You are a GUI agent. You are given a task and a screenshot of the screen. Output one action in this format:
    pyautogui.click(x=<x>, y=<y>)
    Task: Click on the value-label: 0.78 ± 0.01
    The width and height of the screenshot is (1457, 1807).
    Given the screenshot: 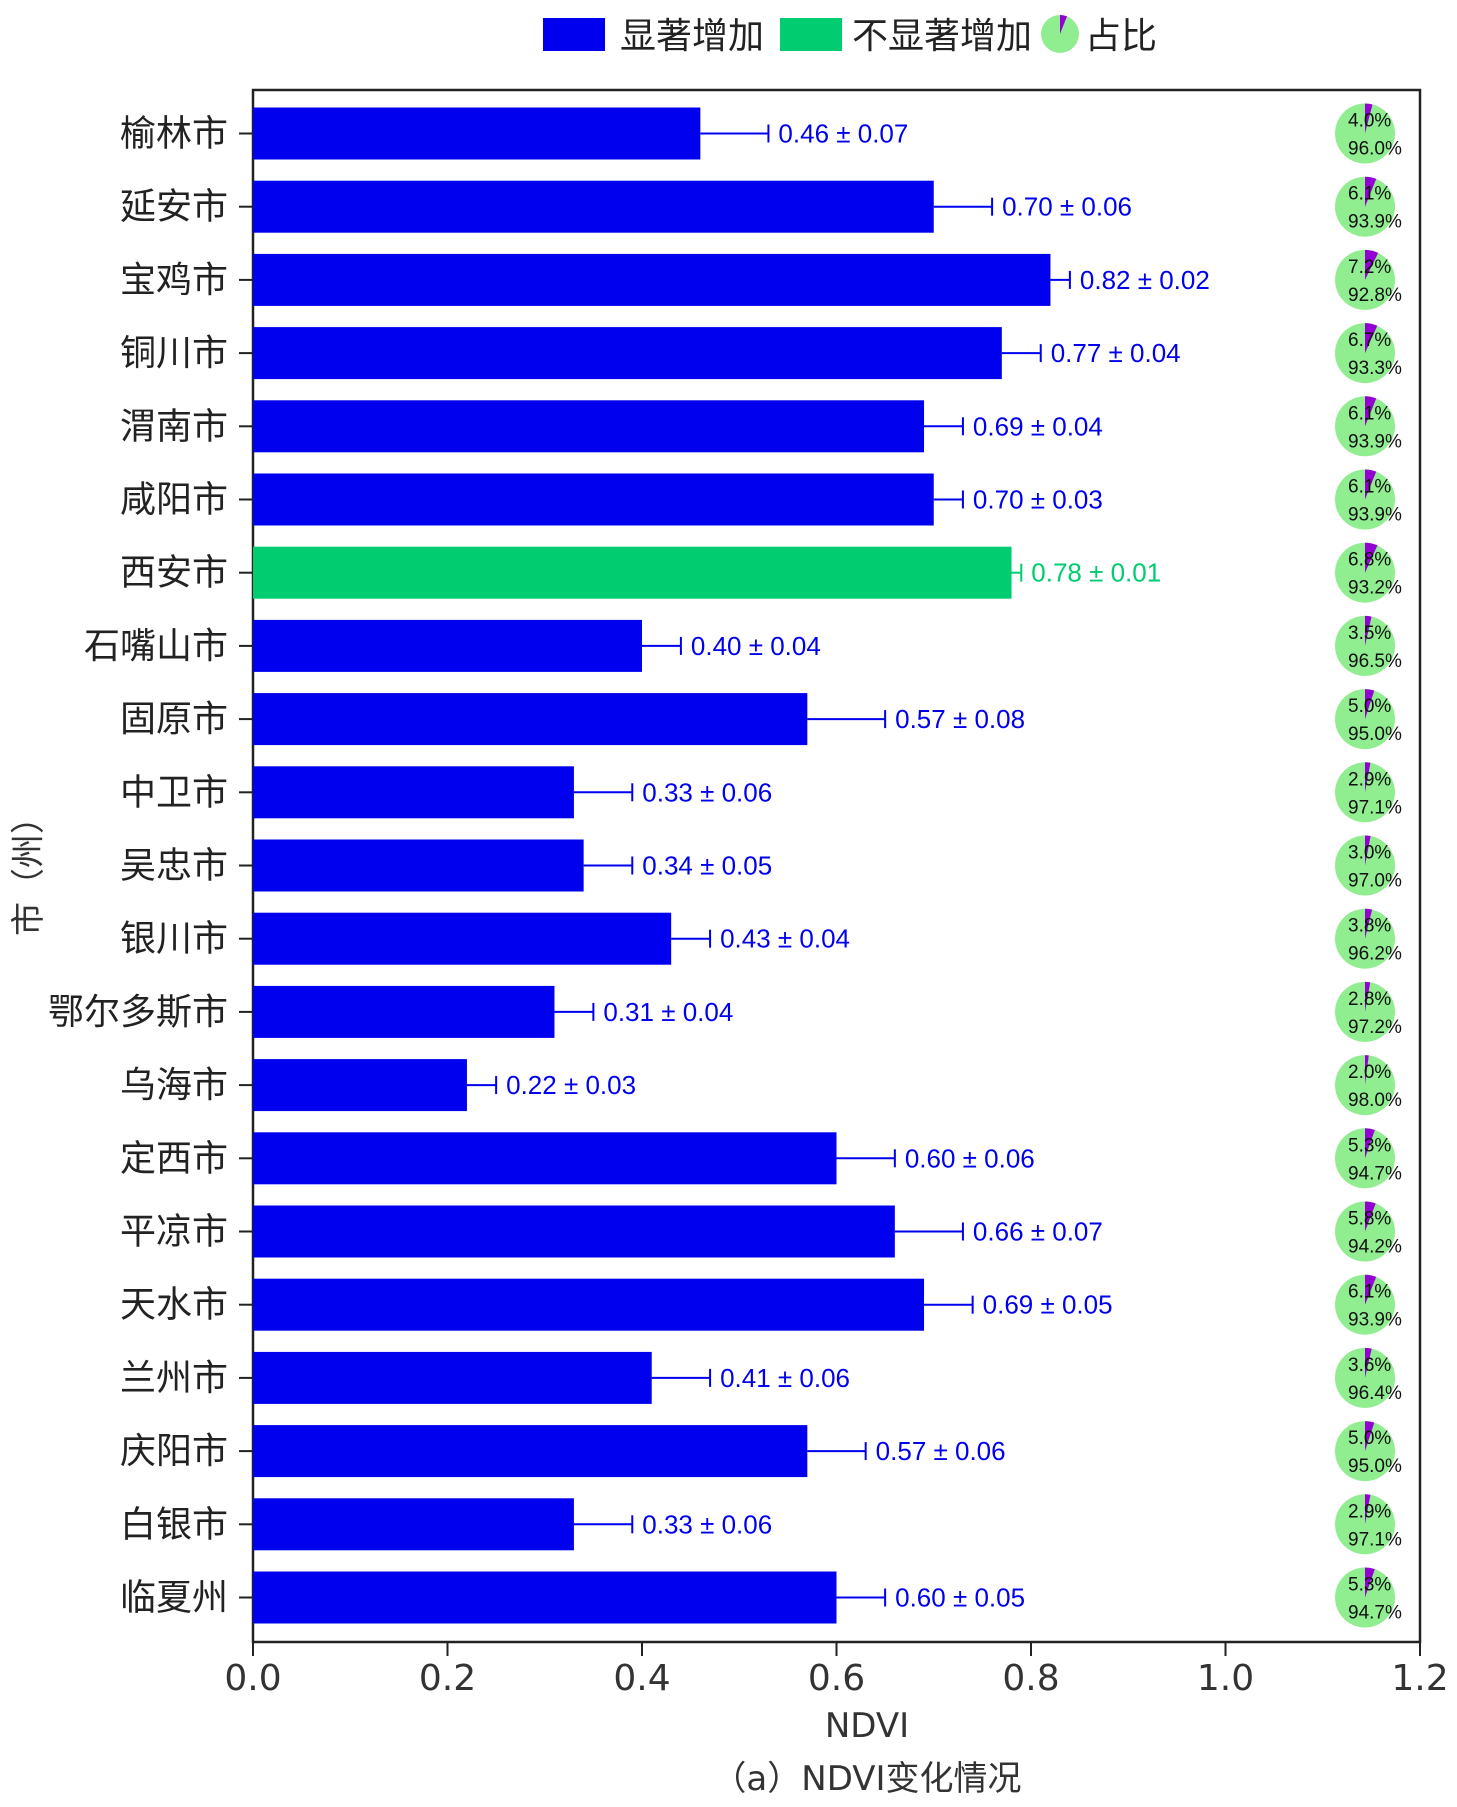 What is the action you would take?
    pyautogui.click(x=1096, y=573)
    